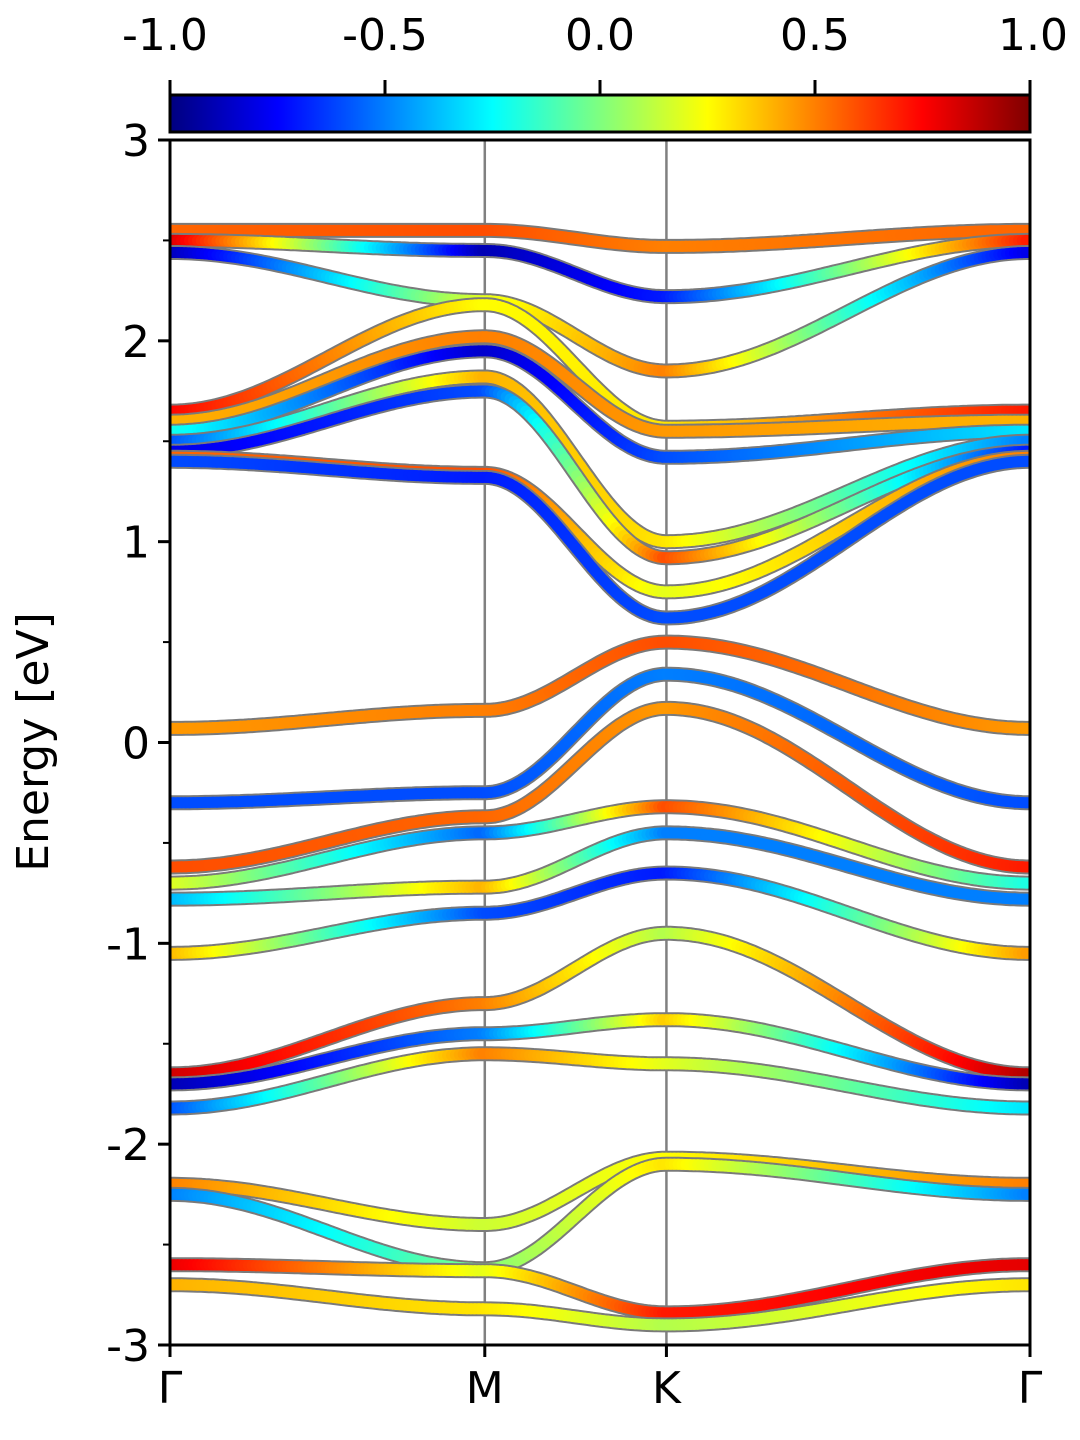 Image resolution: width=1080 pixels, height=1440 pixels. Describe the element at coordinates (165, 35) in the screenshot. I see `colorbar-tick-label: -1.0` at that location.